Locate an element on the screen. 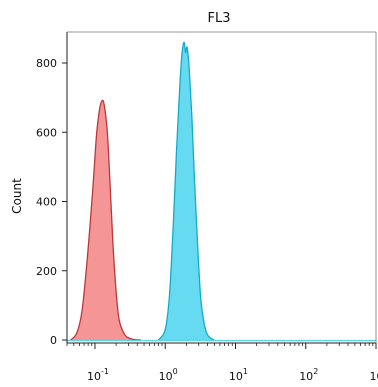  series-0-line is located at coordinates (105, 220).